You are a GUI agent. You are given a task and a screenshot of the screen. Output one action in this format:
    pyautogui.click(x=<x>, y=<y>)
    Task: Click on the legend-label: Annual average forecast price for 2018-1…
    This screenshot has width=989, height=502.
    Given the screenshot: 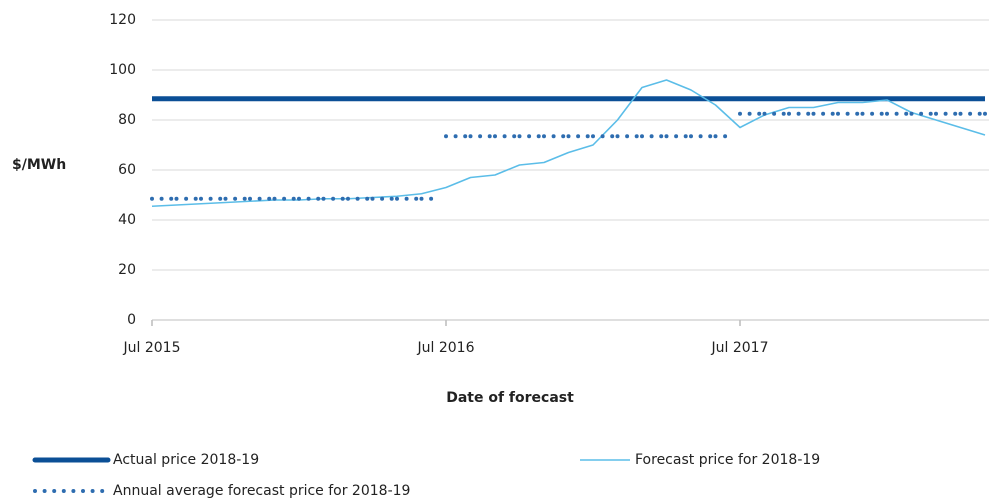 What is the action you would take?
    pyautogui.click(x=261, y=491)
    